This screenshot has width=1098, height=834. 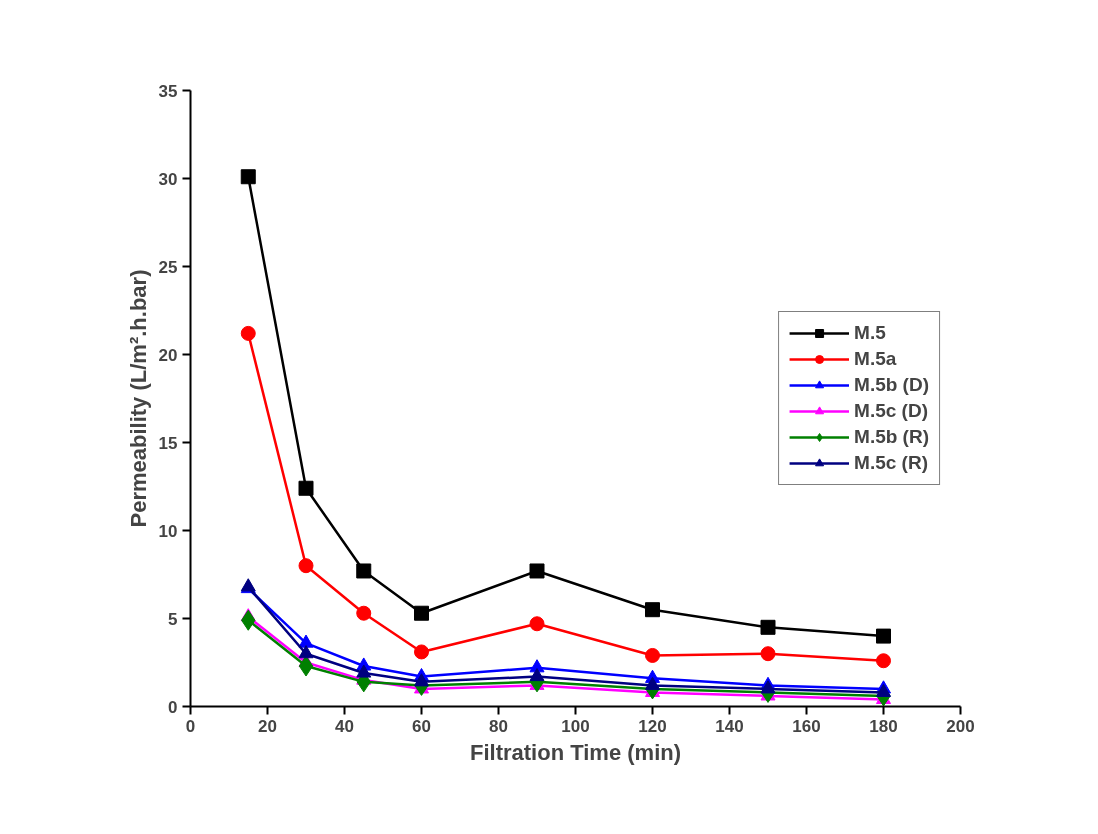 I want to click on x-tick-label: 80, so click(x=498, y=726).